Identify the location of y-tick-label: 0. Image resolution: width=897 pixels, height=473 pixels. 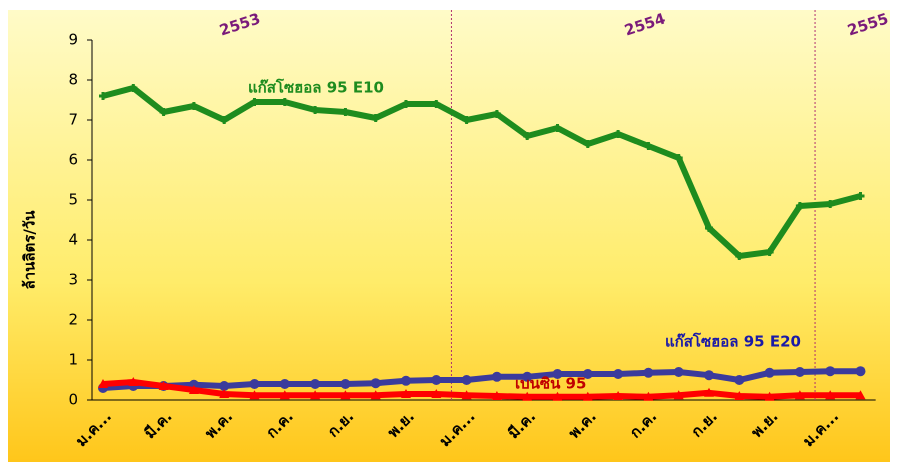
(73, 400).